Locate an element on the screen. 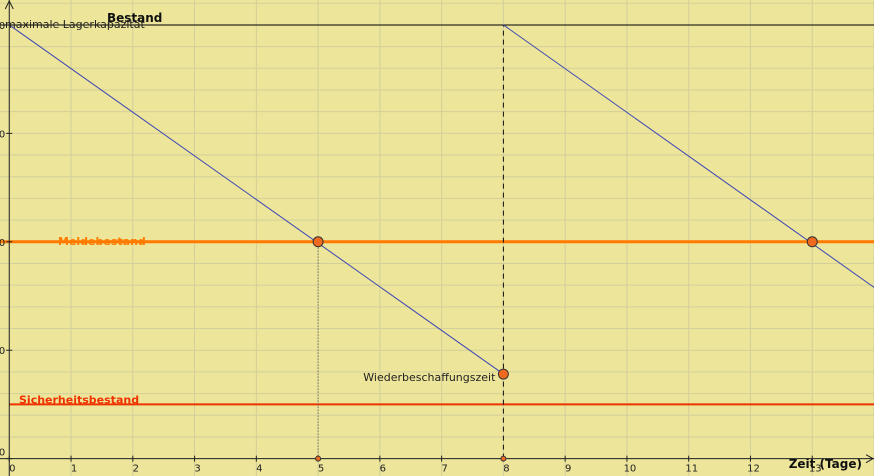 This screenshot has width=874, height=476. y-tick-label: 300 is located at coordinates (2, 134).